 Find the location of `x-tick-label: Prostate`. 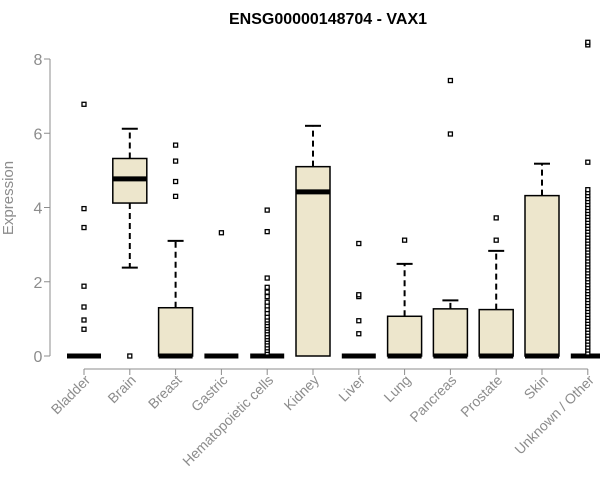

x-tick-label: Prostate is located at coordinates (481, 396).